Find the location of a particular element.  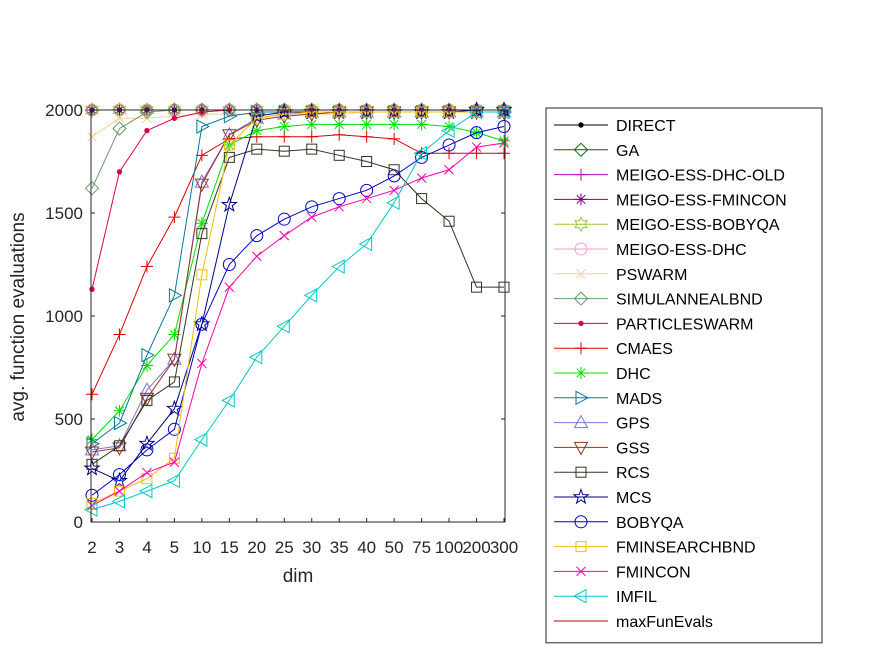

y-axis-label: avg. function evaluations is located at coordinates (18, 316).